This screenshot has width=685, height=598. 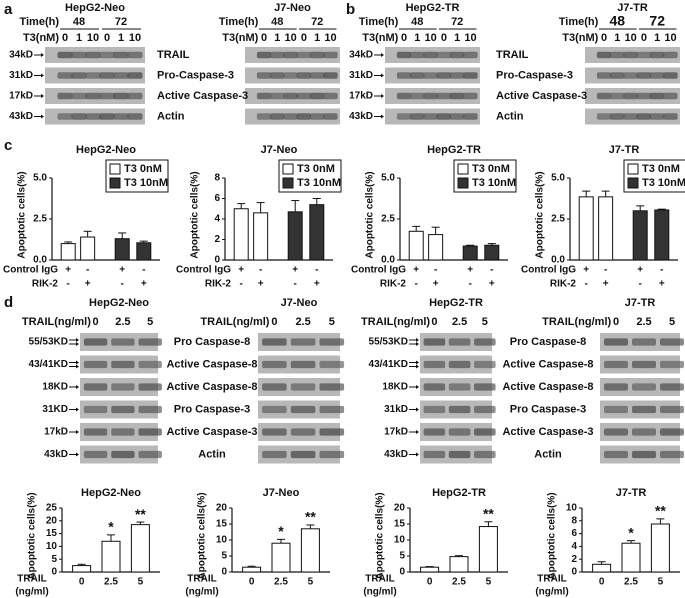 I want to click on blot-header: HepG2-Neo, so click(x=119, y=303).